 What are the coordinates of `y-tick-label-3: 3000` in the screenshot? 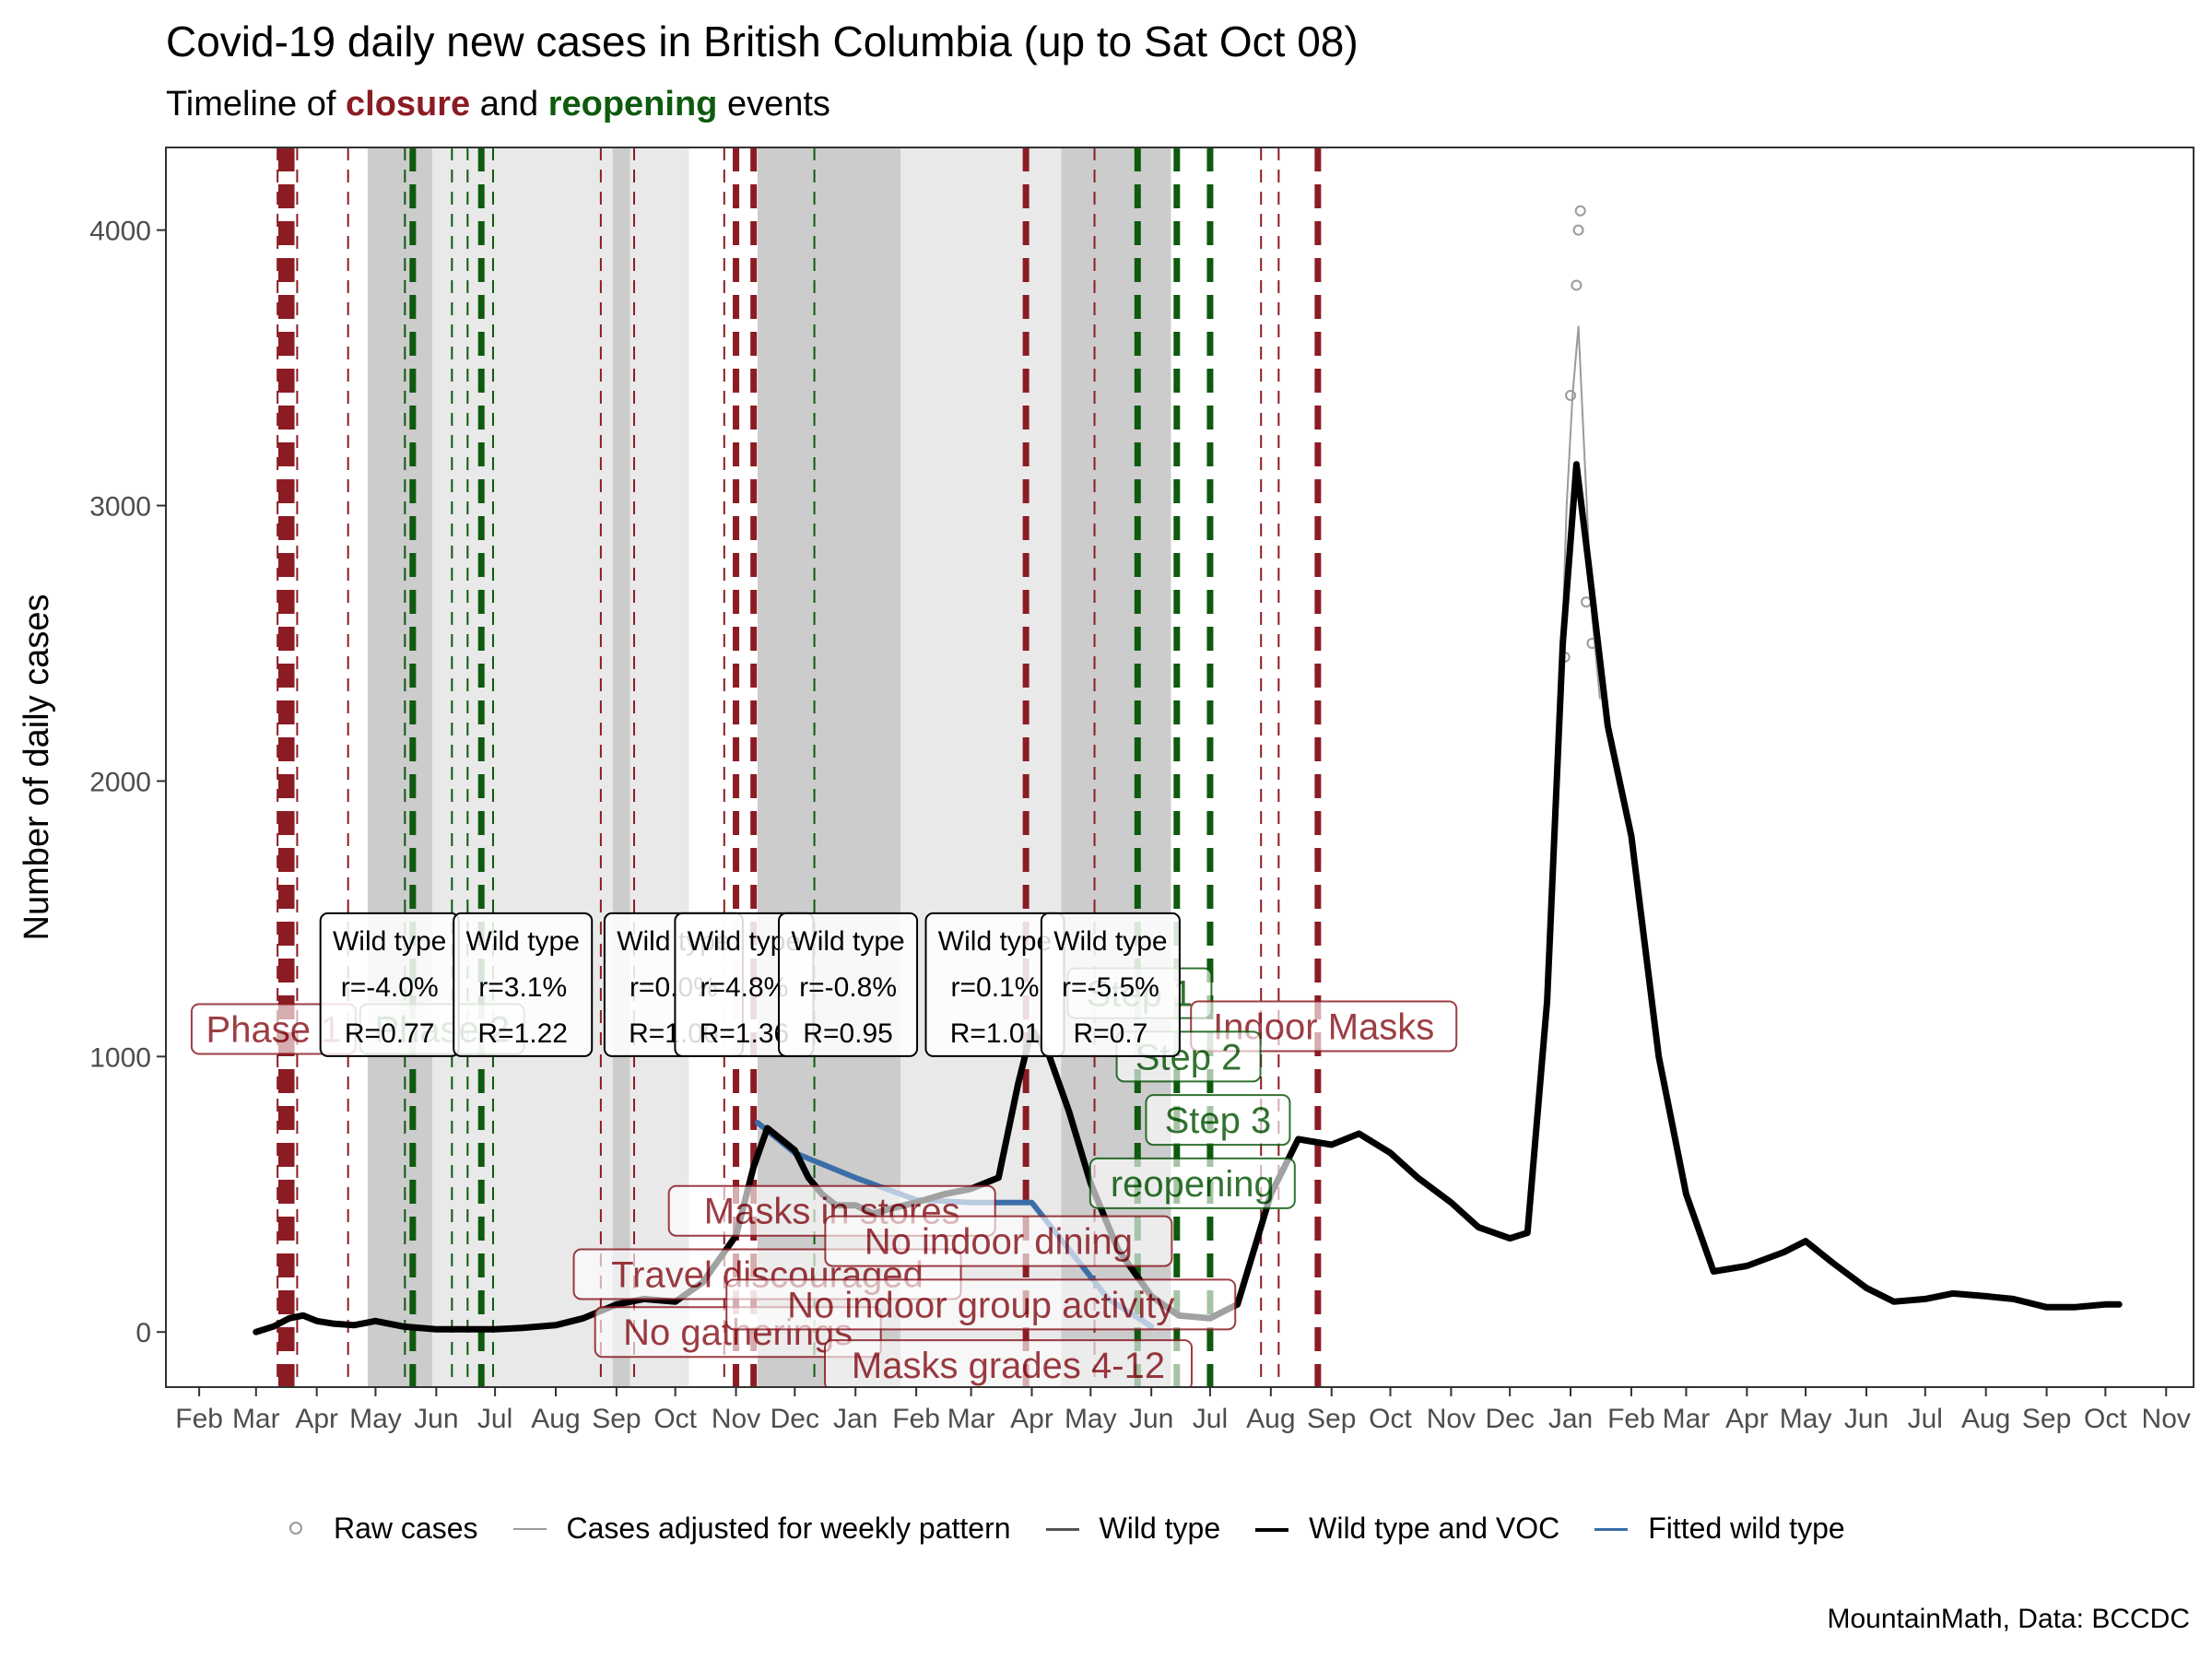 It's located at (120, 507).